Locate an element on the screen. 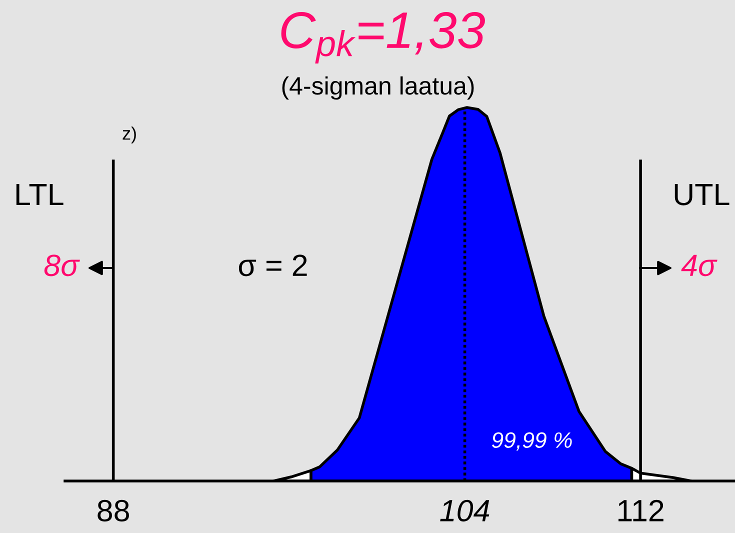 The height and width of the screenshot is (533, 735). x-tick-label: 104 is located at coordinates (465, 511).